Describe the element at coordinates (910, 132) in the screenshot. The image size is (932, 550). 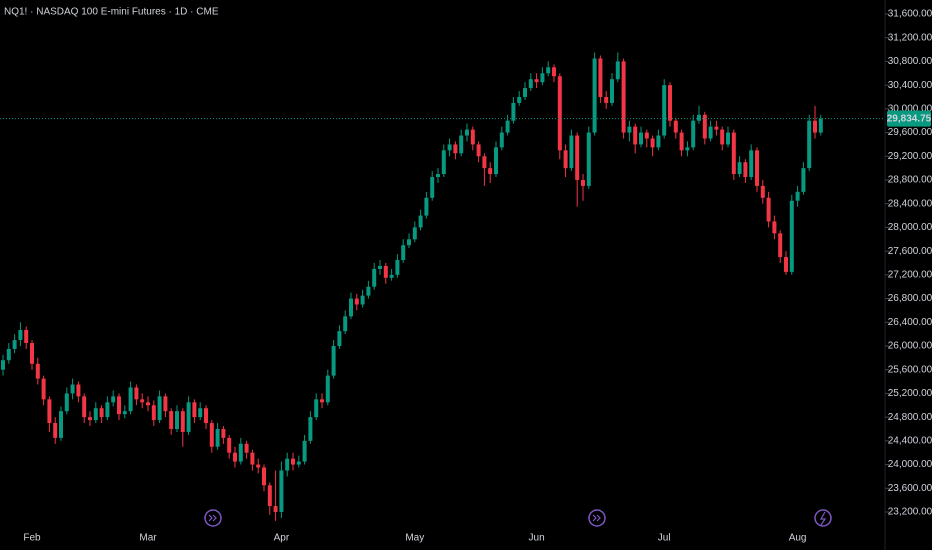
I see `y-tick-label: 29,600.00` at that location.